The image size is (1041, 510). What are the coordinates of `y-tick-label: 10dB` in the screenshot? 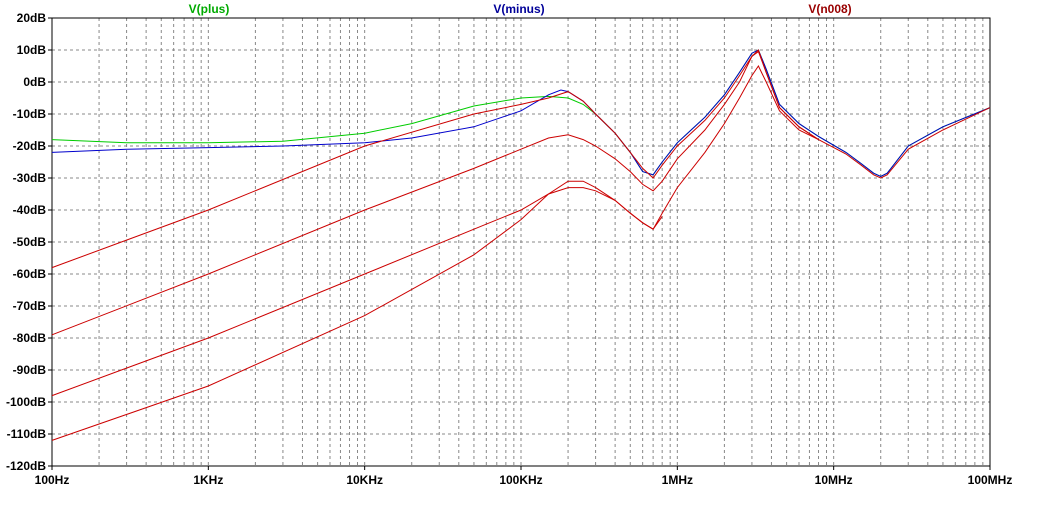 It's located at (32, 50).